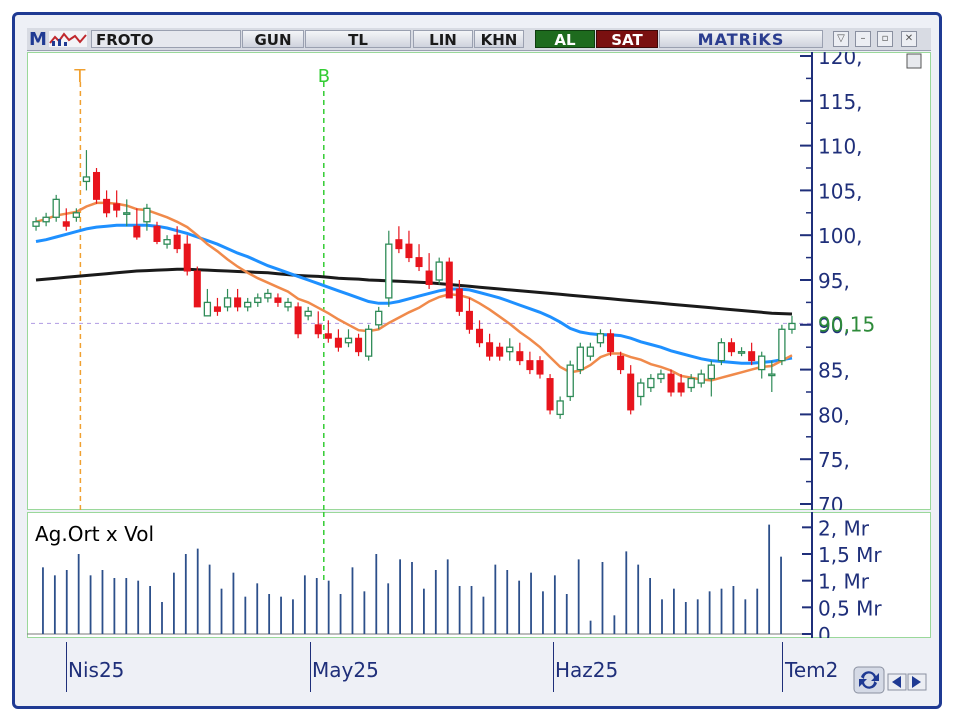 This screenshot has width=960, height=721. Describe the element at coordinates (863, 39) in the screenshot. I see `minimize-icon: –` at that location.